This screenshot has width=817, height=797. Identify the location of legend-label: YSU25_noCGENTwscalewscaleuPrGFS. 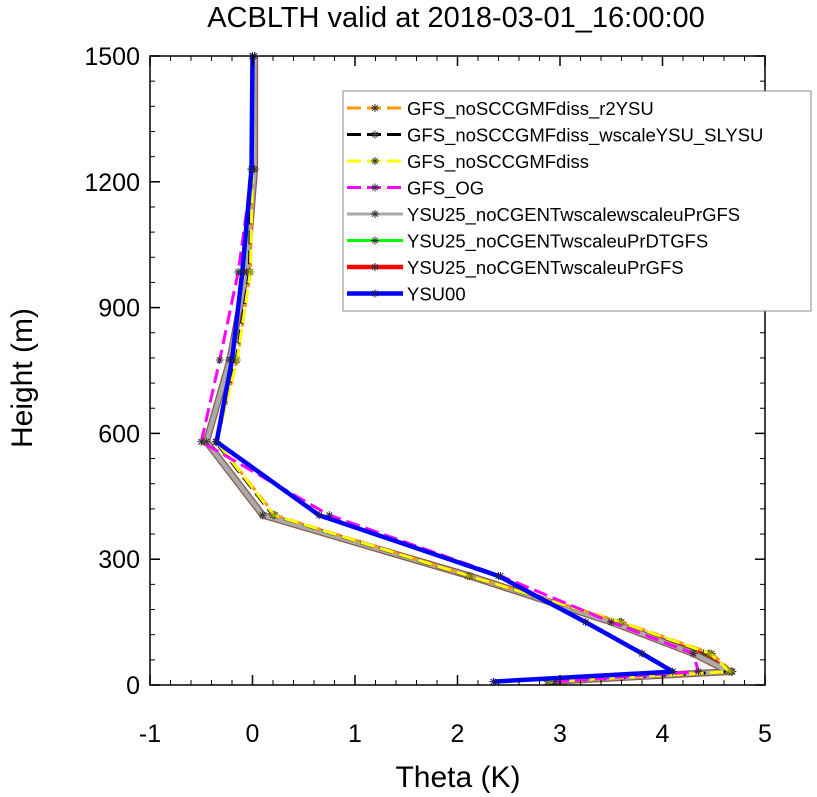
(573, 215).